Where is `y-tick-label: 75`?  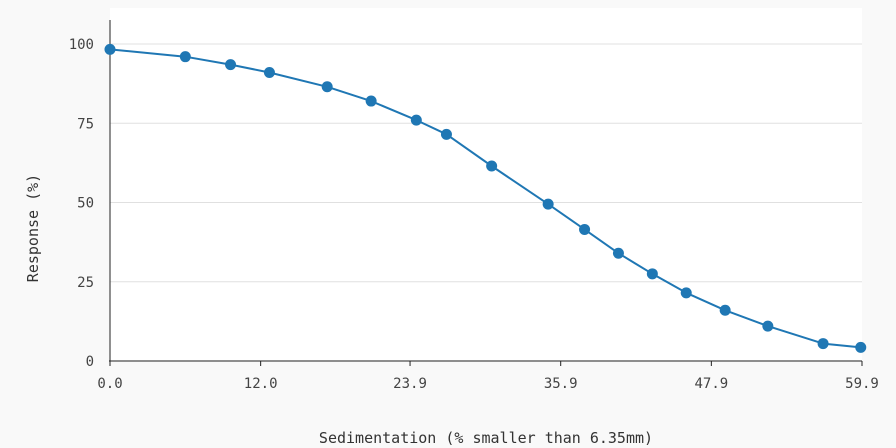
y-tick-label: 75 is located at coordinates (85, 124).